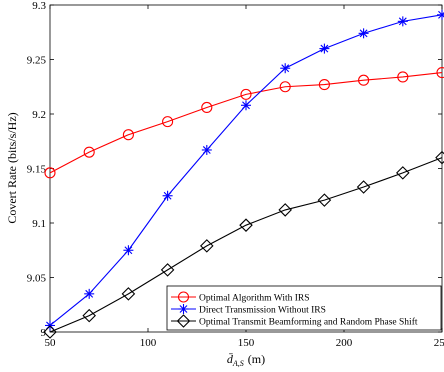 The height and width of the screenshot is (372, 444). Describe the element at coordinates (37, 279) in the screenshot. I see `y-tick-label: 9.05` at that location.